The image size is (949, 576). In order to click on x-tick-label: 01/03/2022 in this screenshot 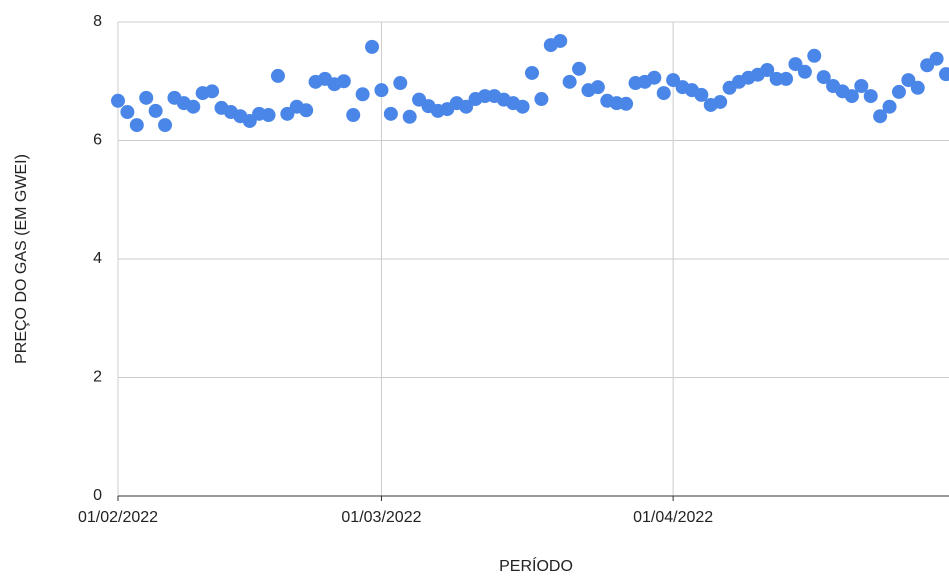, I will do `click(381, 517)`.